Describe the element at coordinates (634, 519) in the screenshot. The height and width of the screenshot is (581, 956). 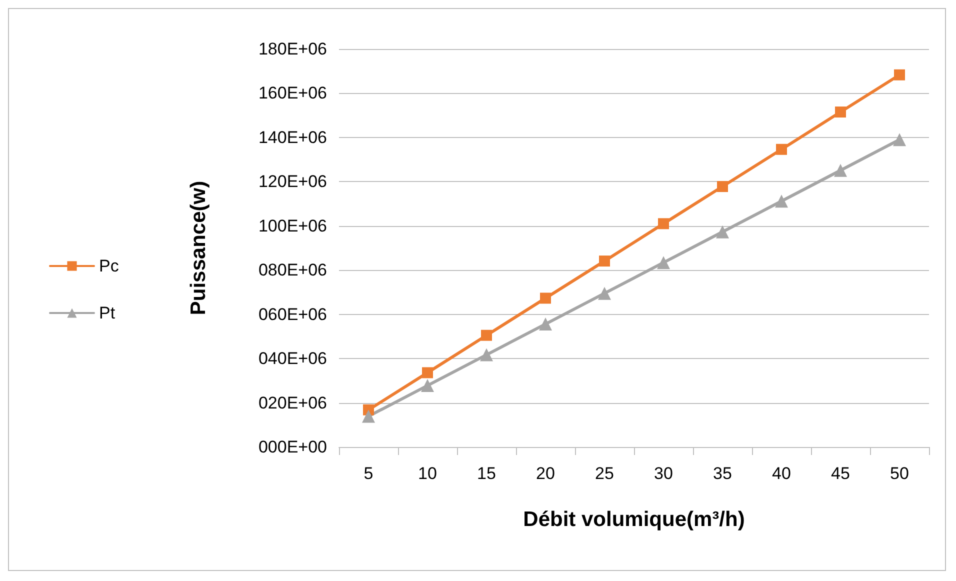
I see `x-axis-title: Débit volumique(m³/h)` at that location.